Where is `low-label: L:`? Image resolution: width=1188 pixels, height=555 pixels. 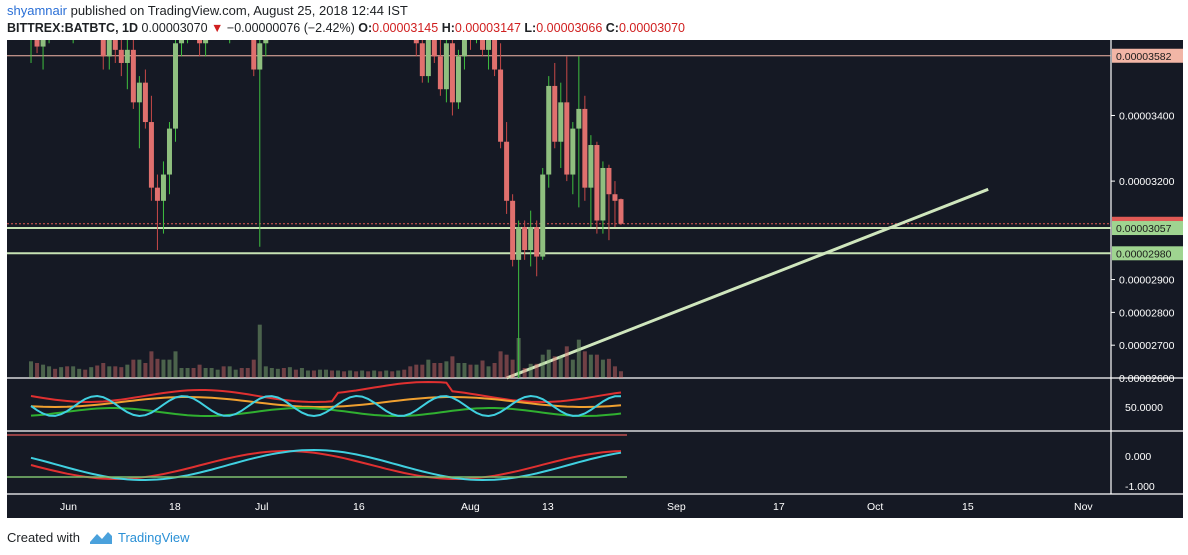 low-label: L: is located at coordinates (530, 28).